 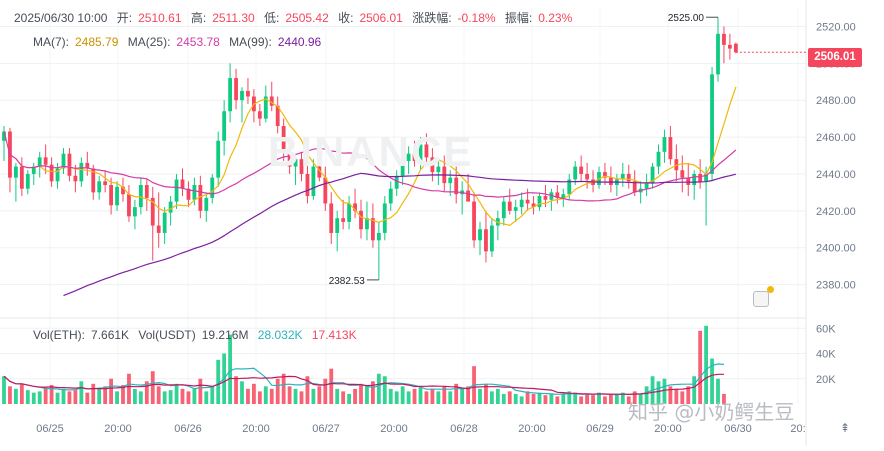 What do you see at coordinates (371, 151) in the screenshot?
I see `binance-watermark-logo: BINANCE` at bounding box center [371, 151].